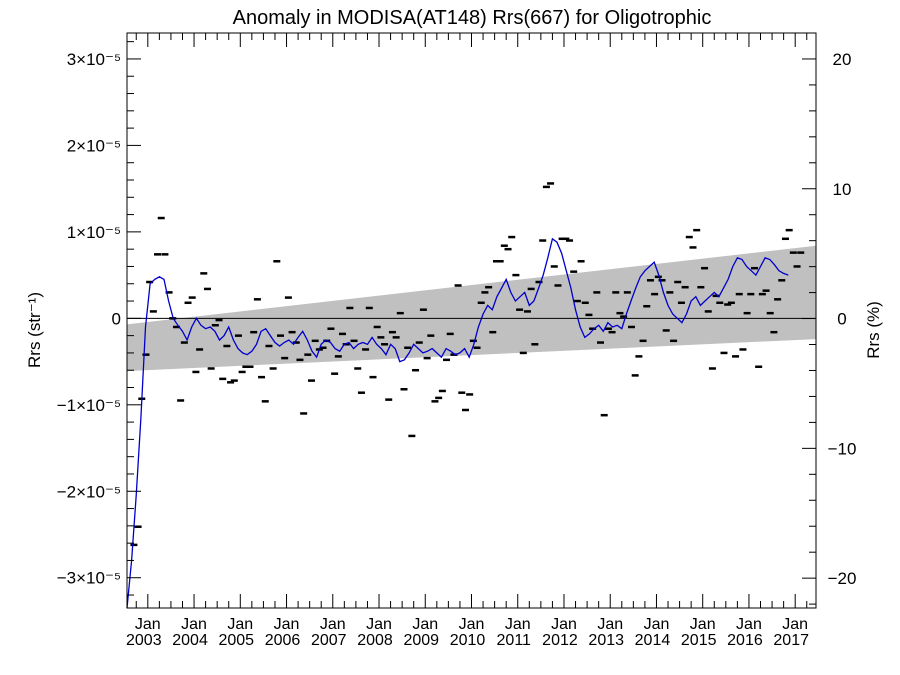 This screenshot has width=900, height=675. I want to click on y-left-tick-label: 2×10⁻⁵, so click(94, 145).